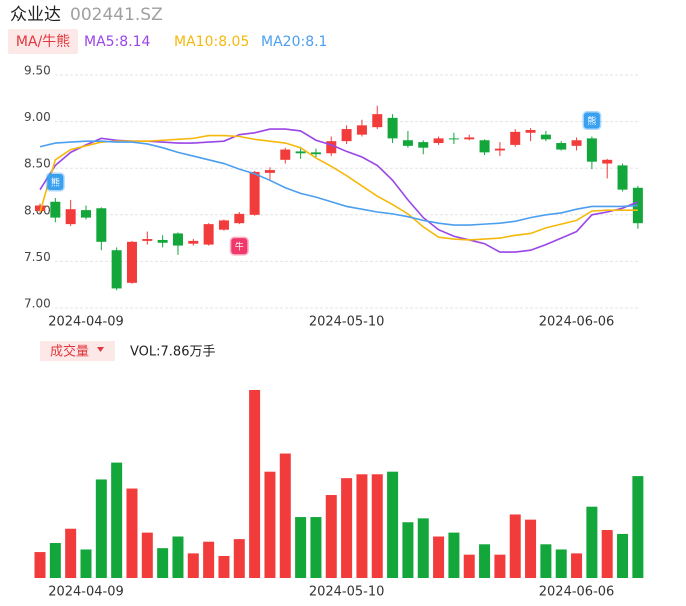 Image resolution: width=686 pixels, height=606 pixels. I want to click on stock-code: 002441.SZ, so click(116, 15).